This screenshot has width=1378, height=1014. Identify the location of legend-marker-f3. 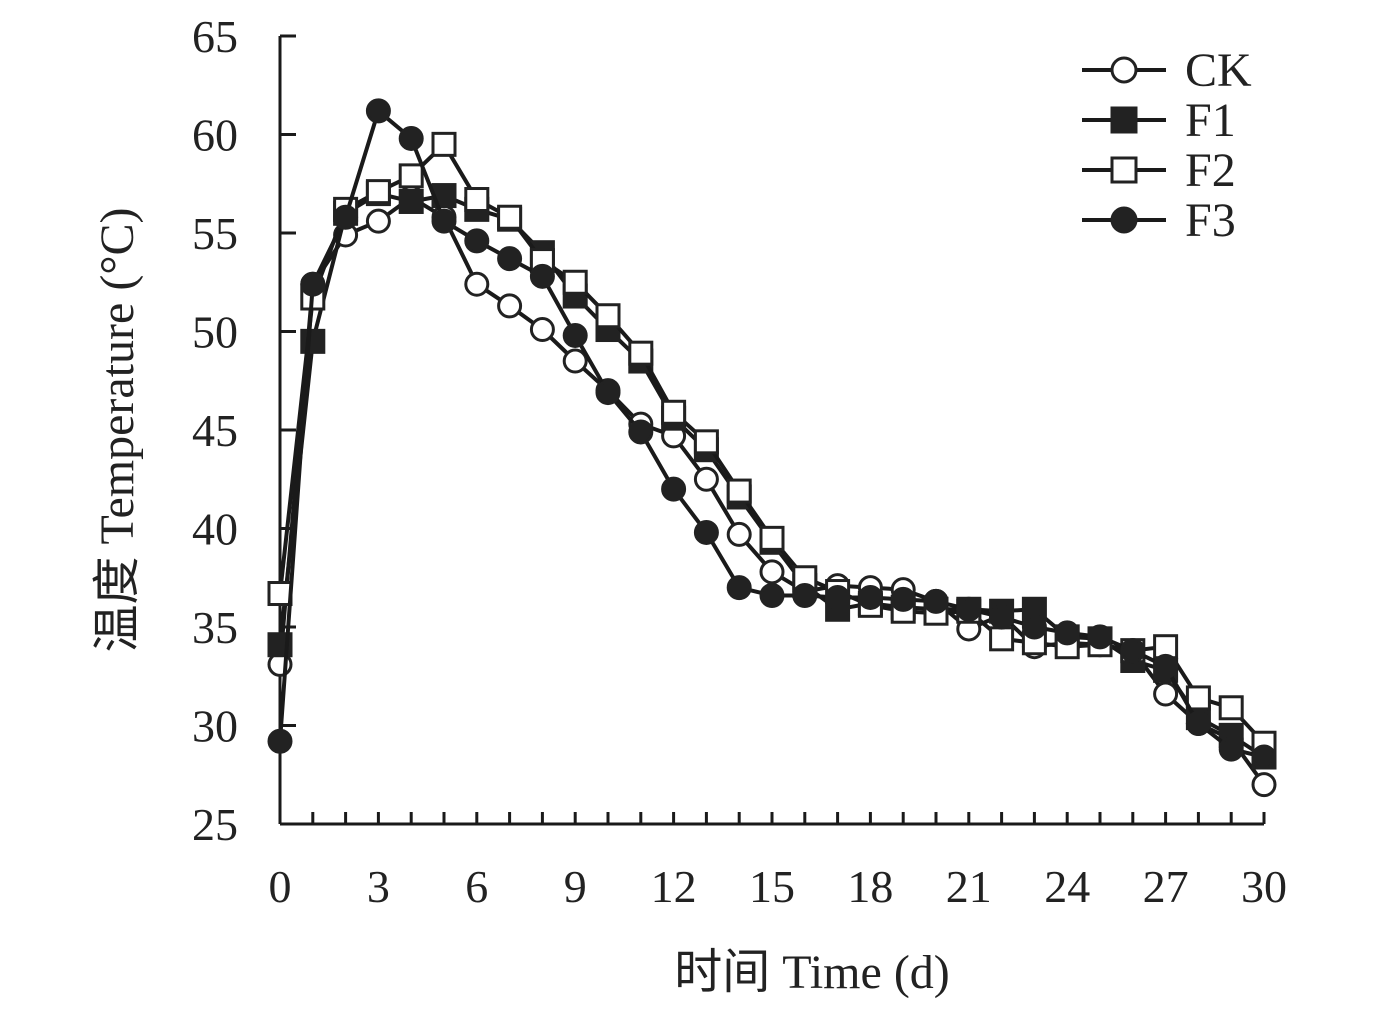
(1124, 220).